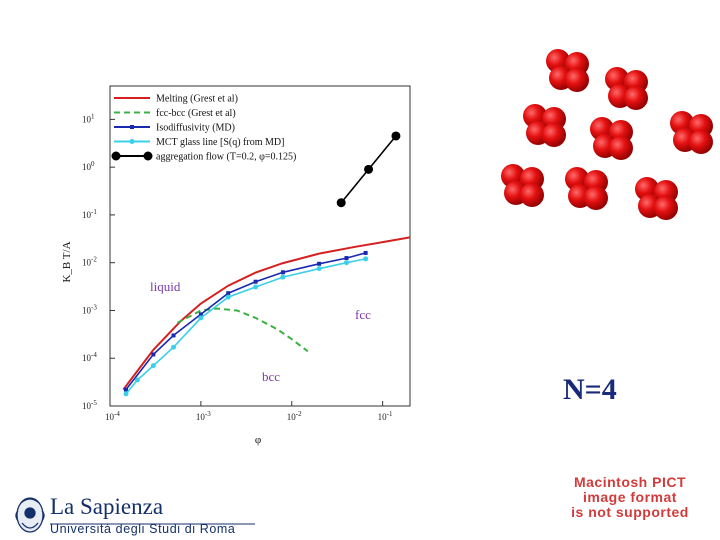  I want to click on molecule-clusters, so click(607, 134).